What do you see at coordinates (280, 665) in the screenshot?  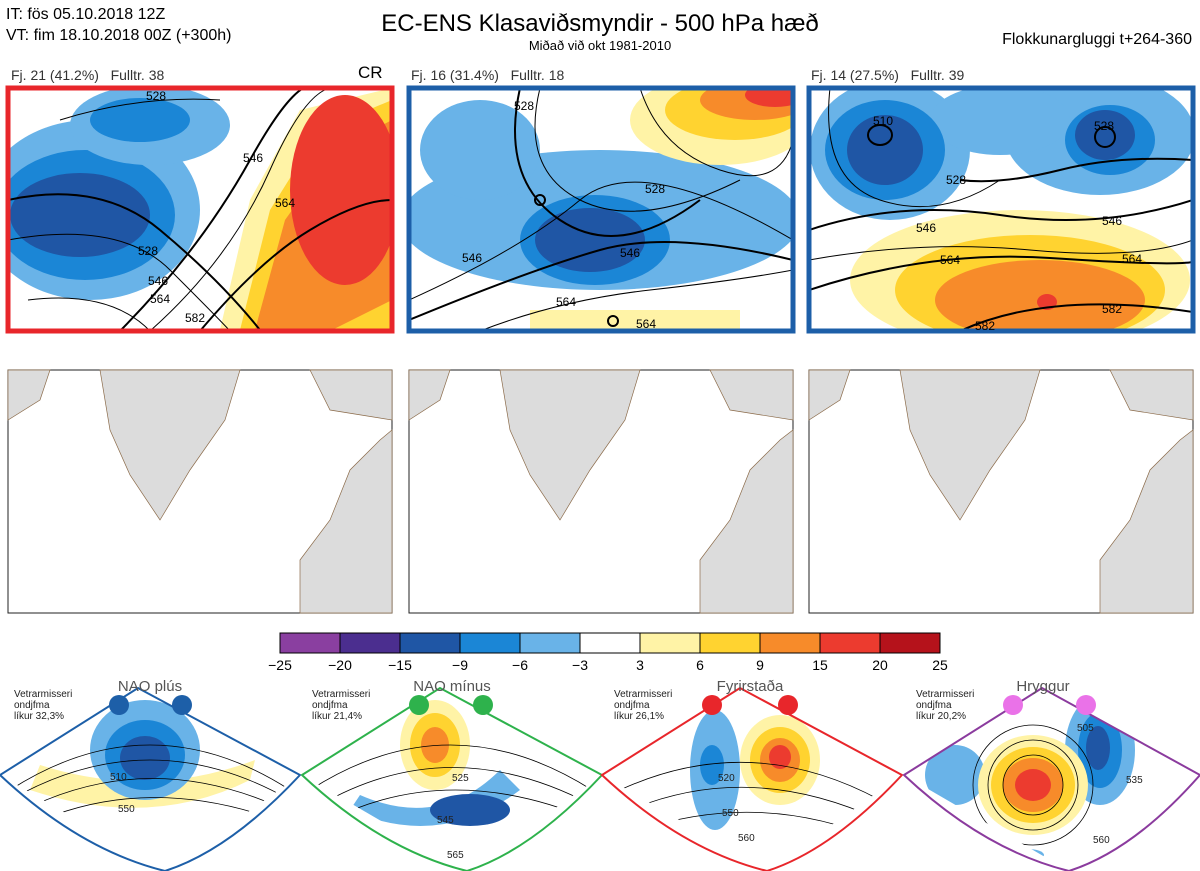 I see `colorbar-tick-label: −25` at bounding box center [280, 665].